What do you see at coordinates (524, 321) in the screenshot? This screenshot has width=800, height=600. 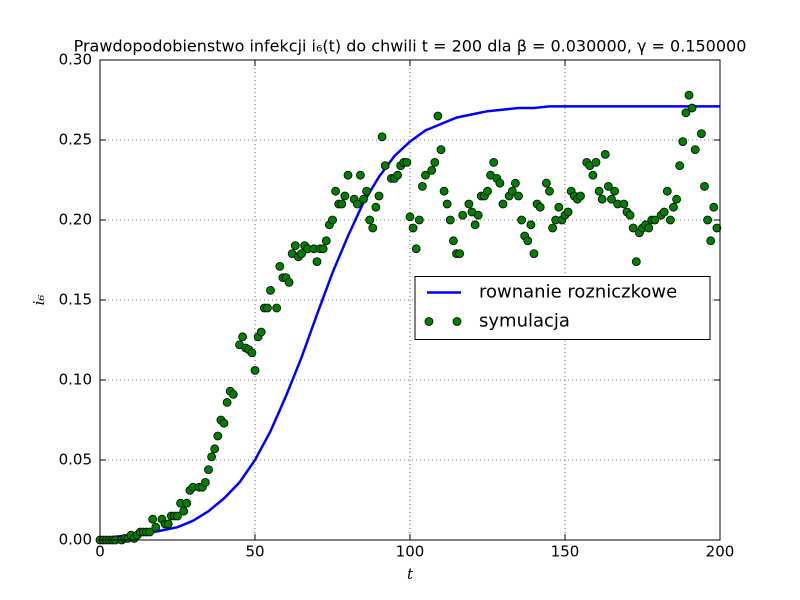 I see `legend-label: symulacja` at bounding box center [524, 321].